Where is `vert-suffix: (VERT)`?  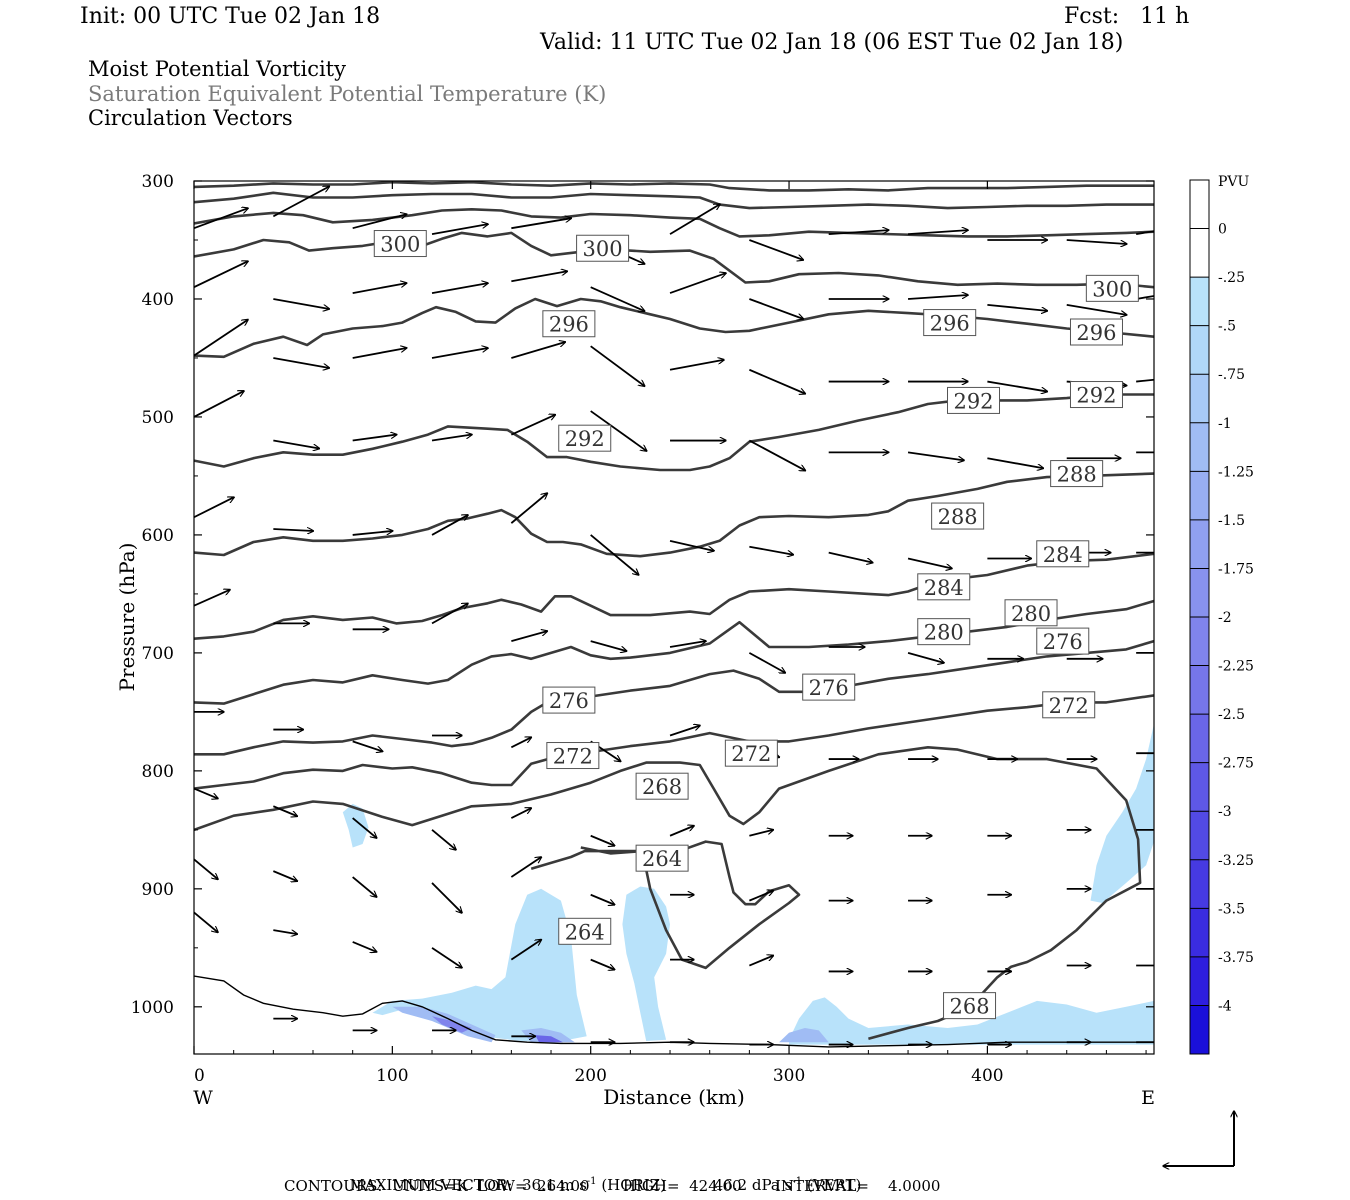
vert-suffix: (VERT) is located at coordinates (832, 1185).